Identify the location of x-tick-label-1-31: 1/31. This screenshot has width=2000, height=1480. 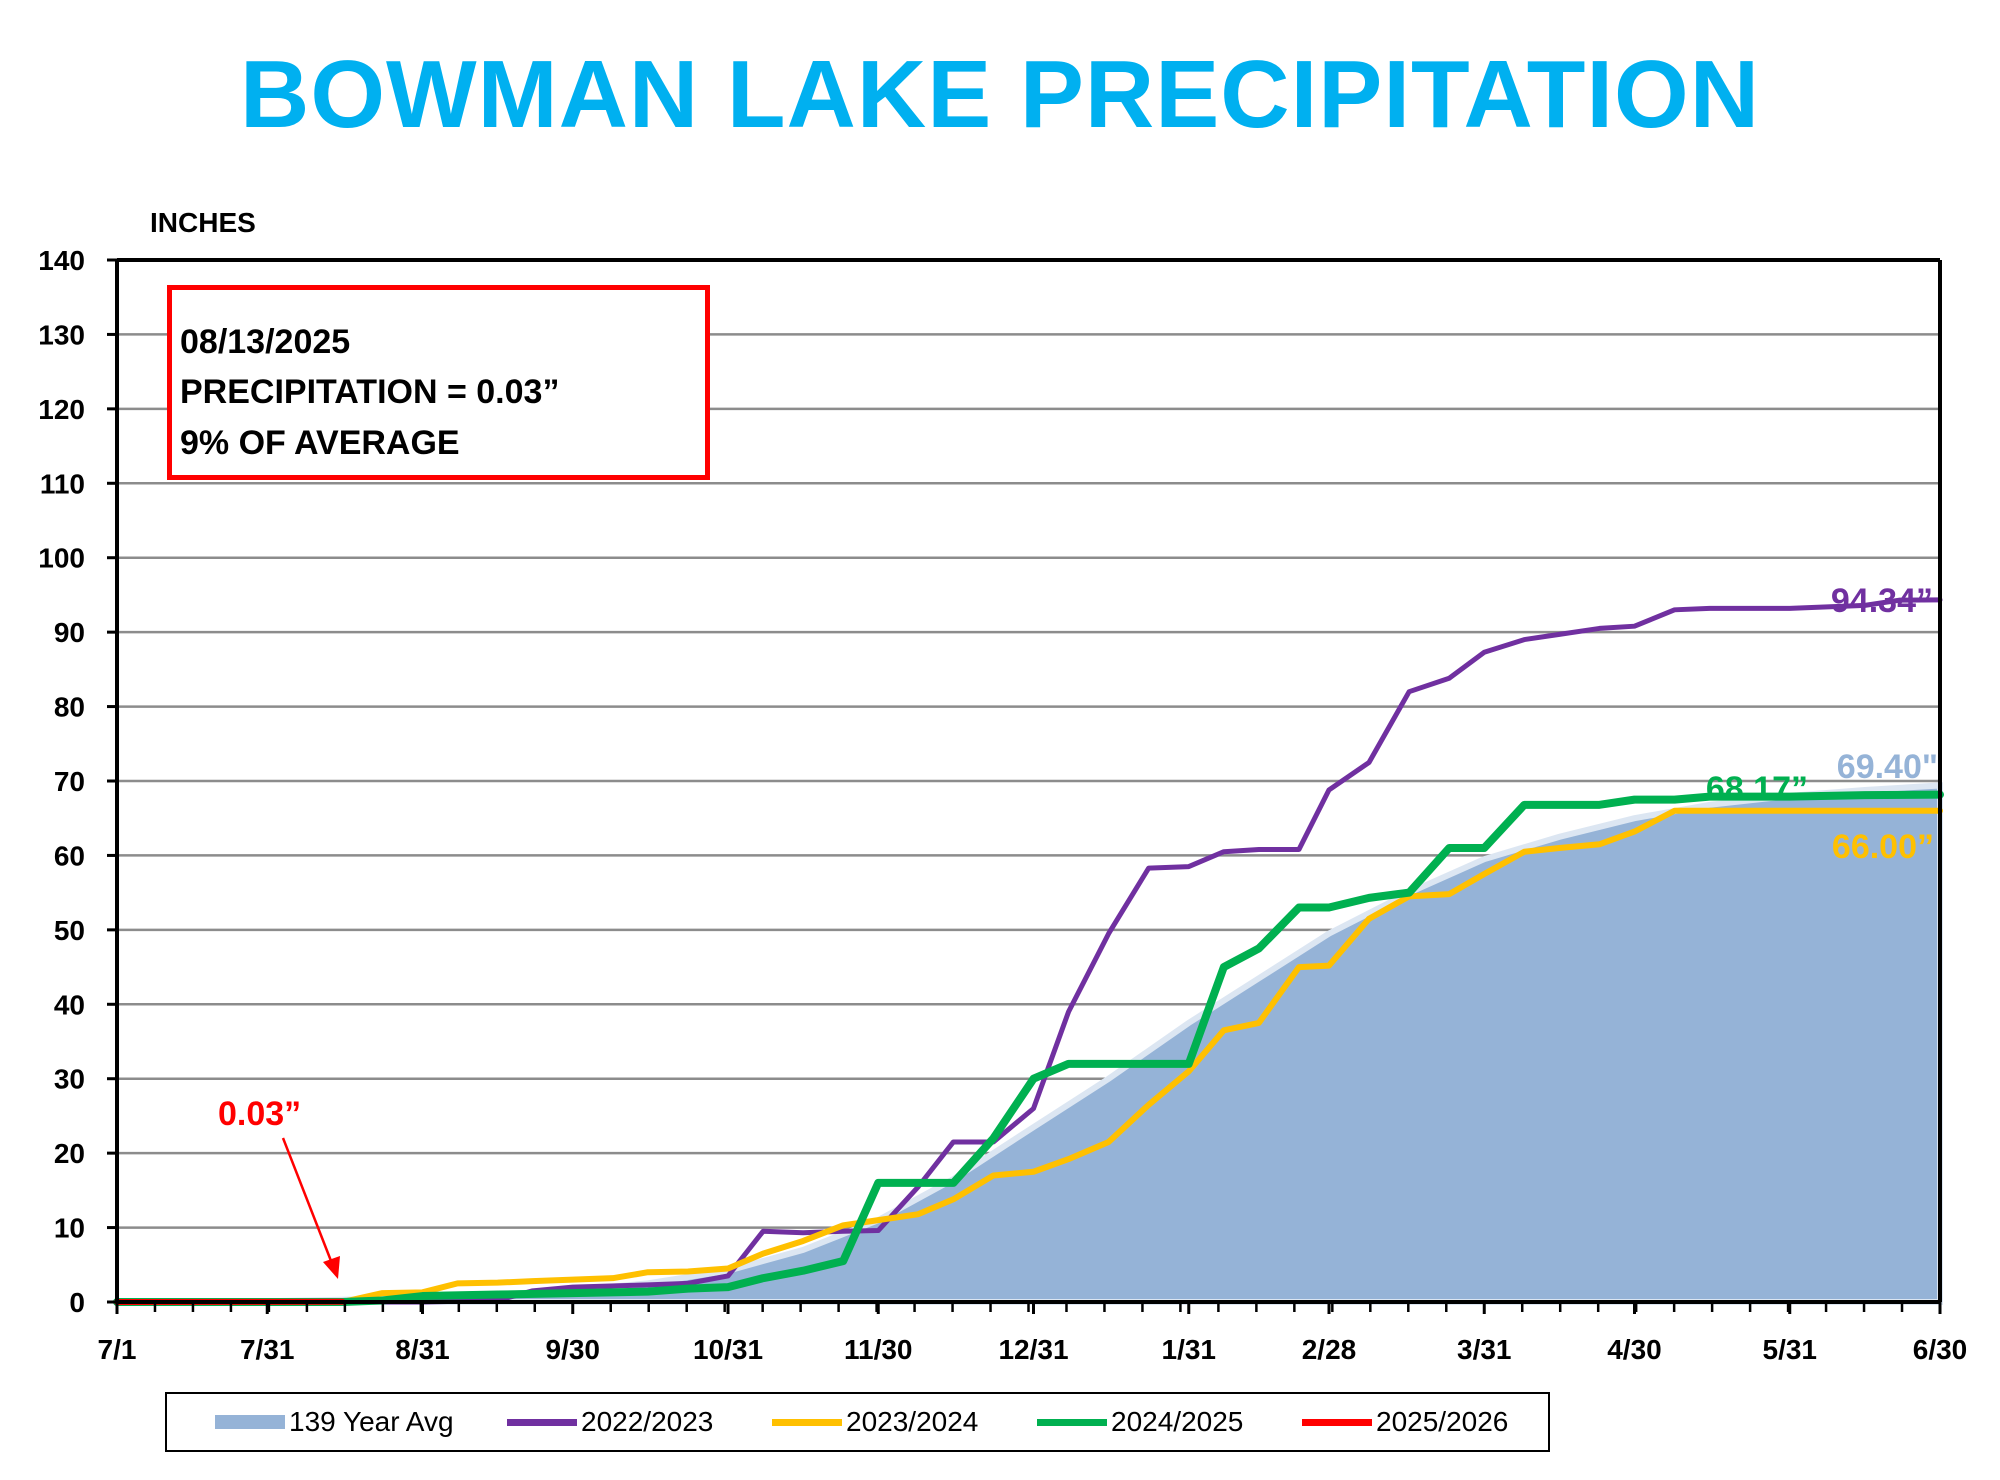
(1189, 1349).